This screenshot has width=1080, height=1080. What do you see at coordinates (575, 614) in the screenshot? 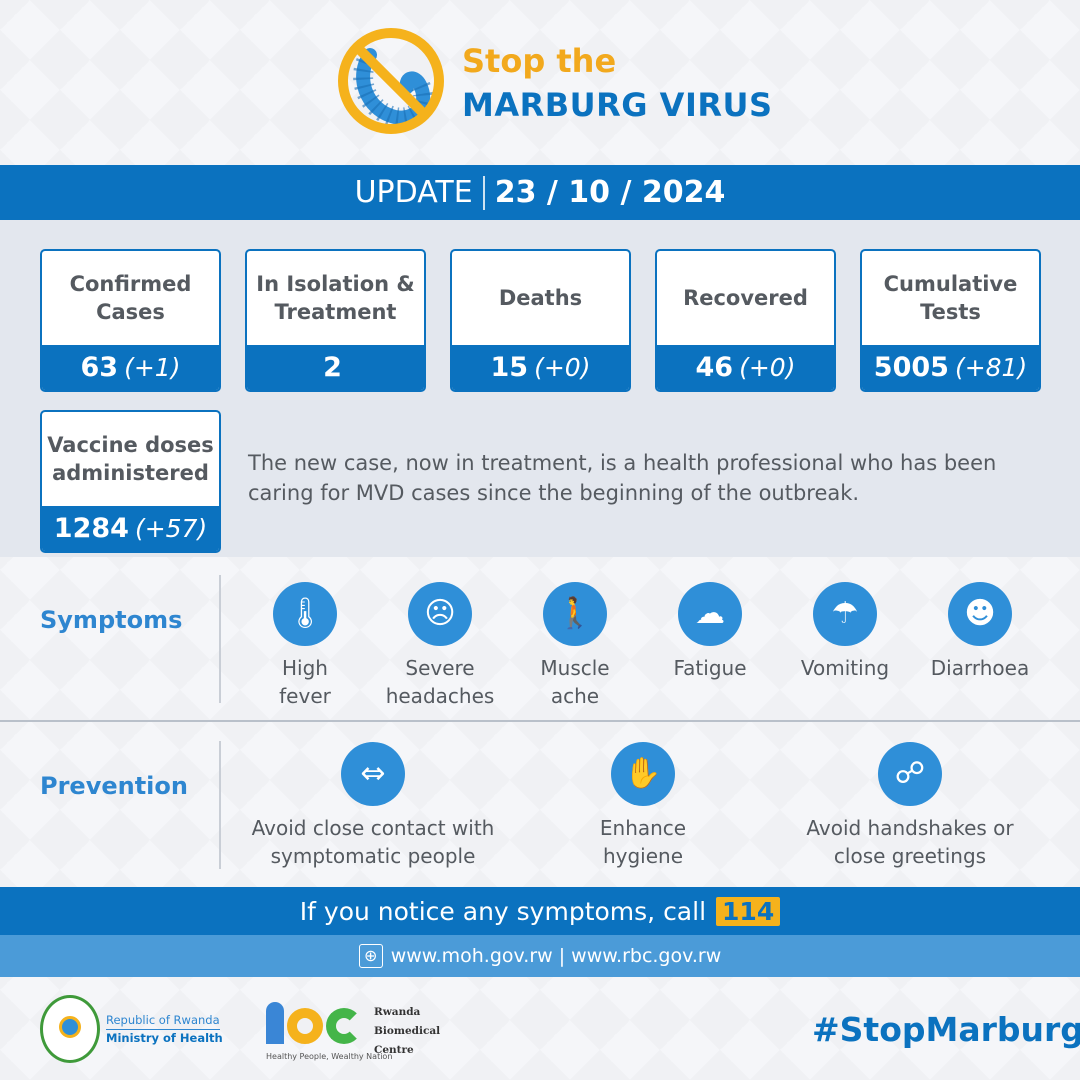
I see `muscle-ache-icon: 🚶` at bounding box center [575, 614].